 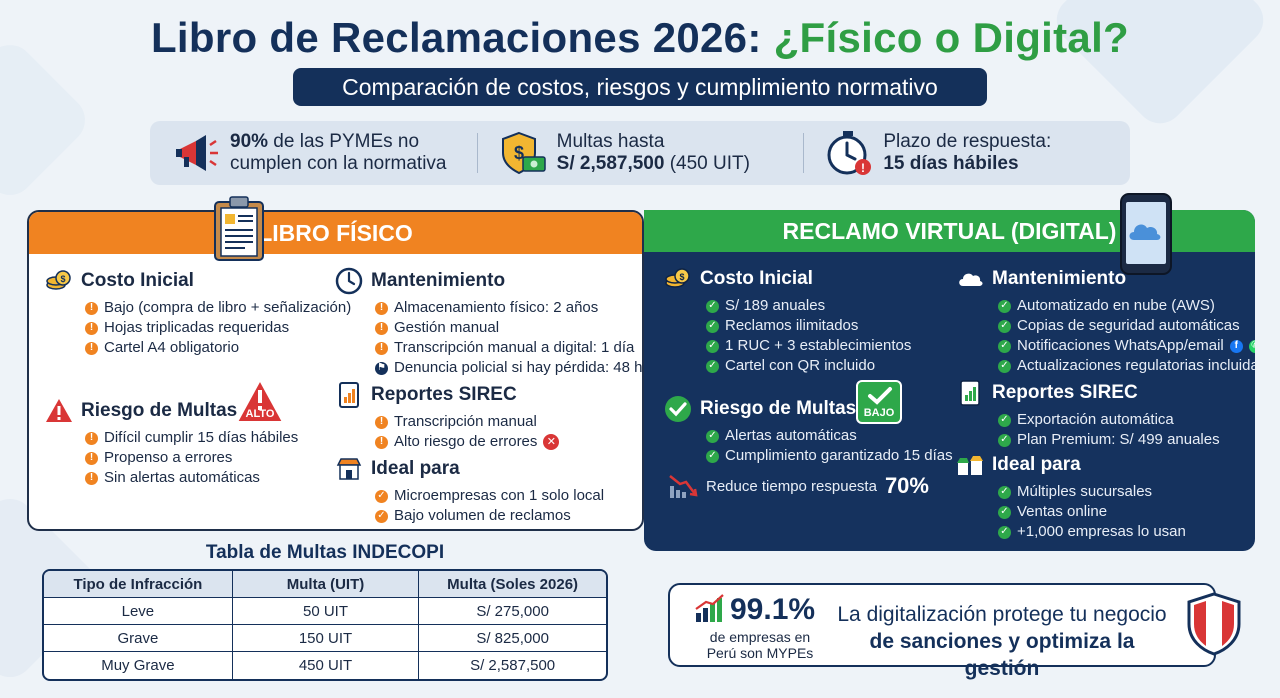 I want to click on clock-icon, so click(x=349, y=281).